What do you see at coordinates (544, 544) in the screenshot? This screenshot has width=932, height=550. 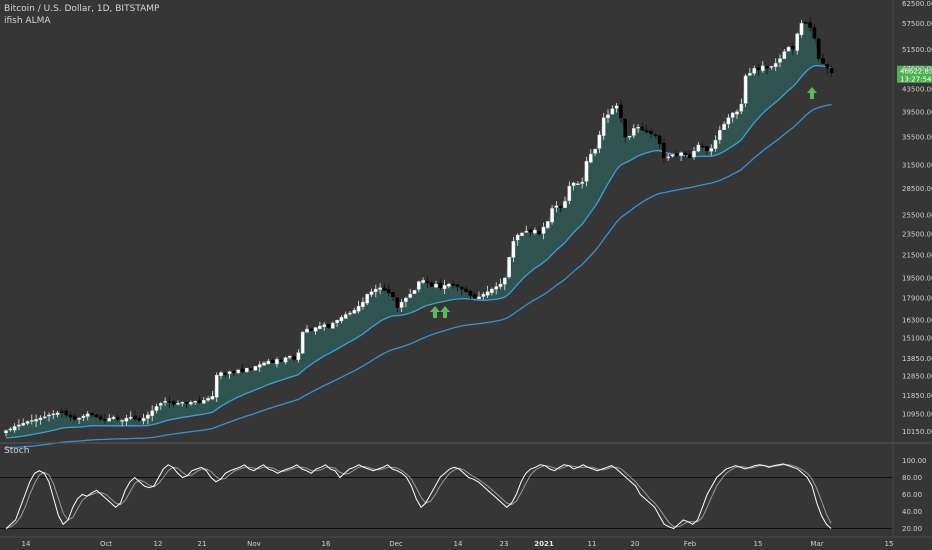 I see `time-tick-label: 2021` at bounding box center [544, 544].